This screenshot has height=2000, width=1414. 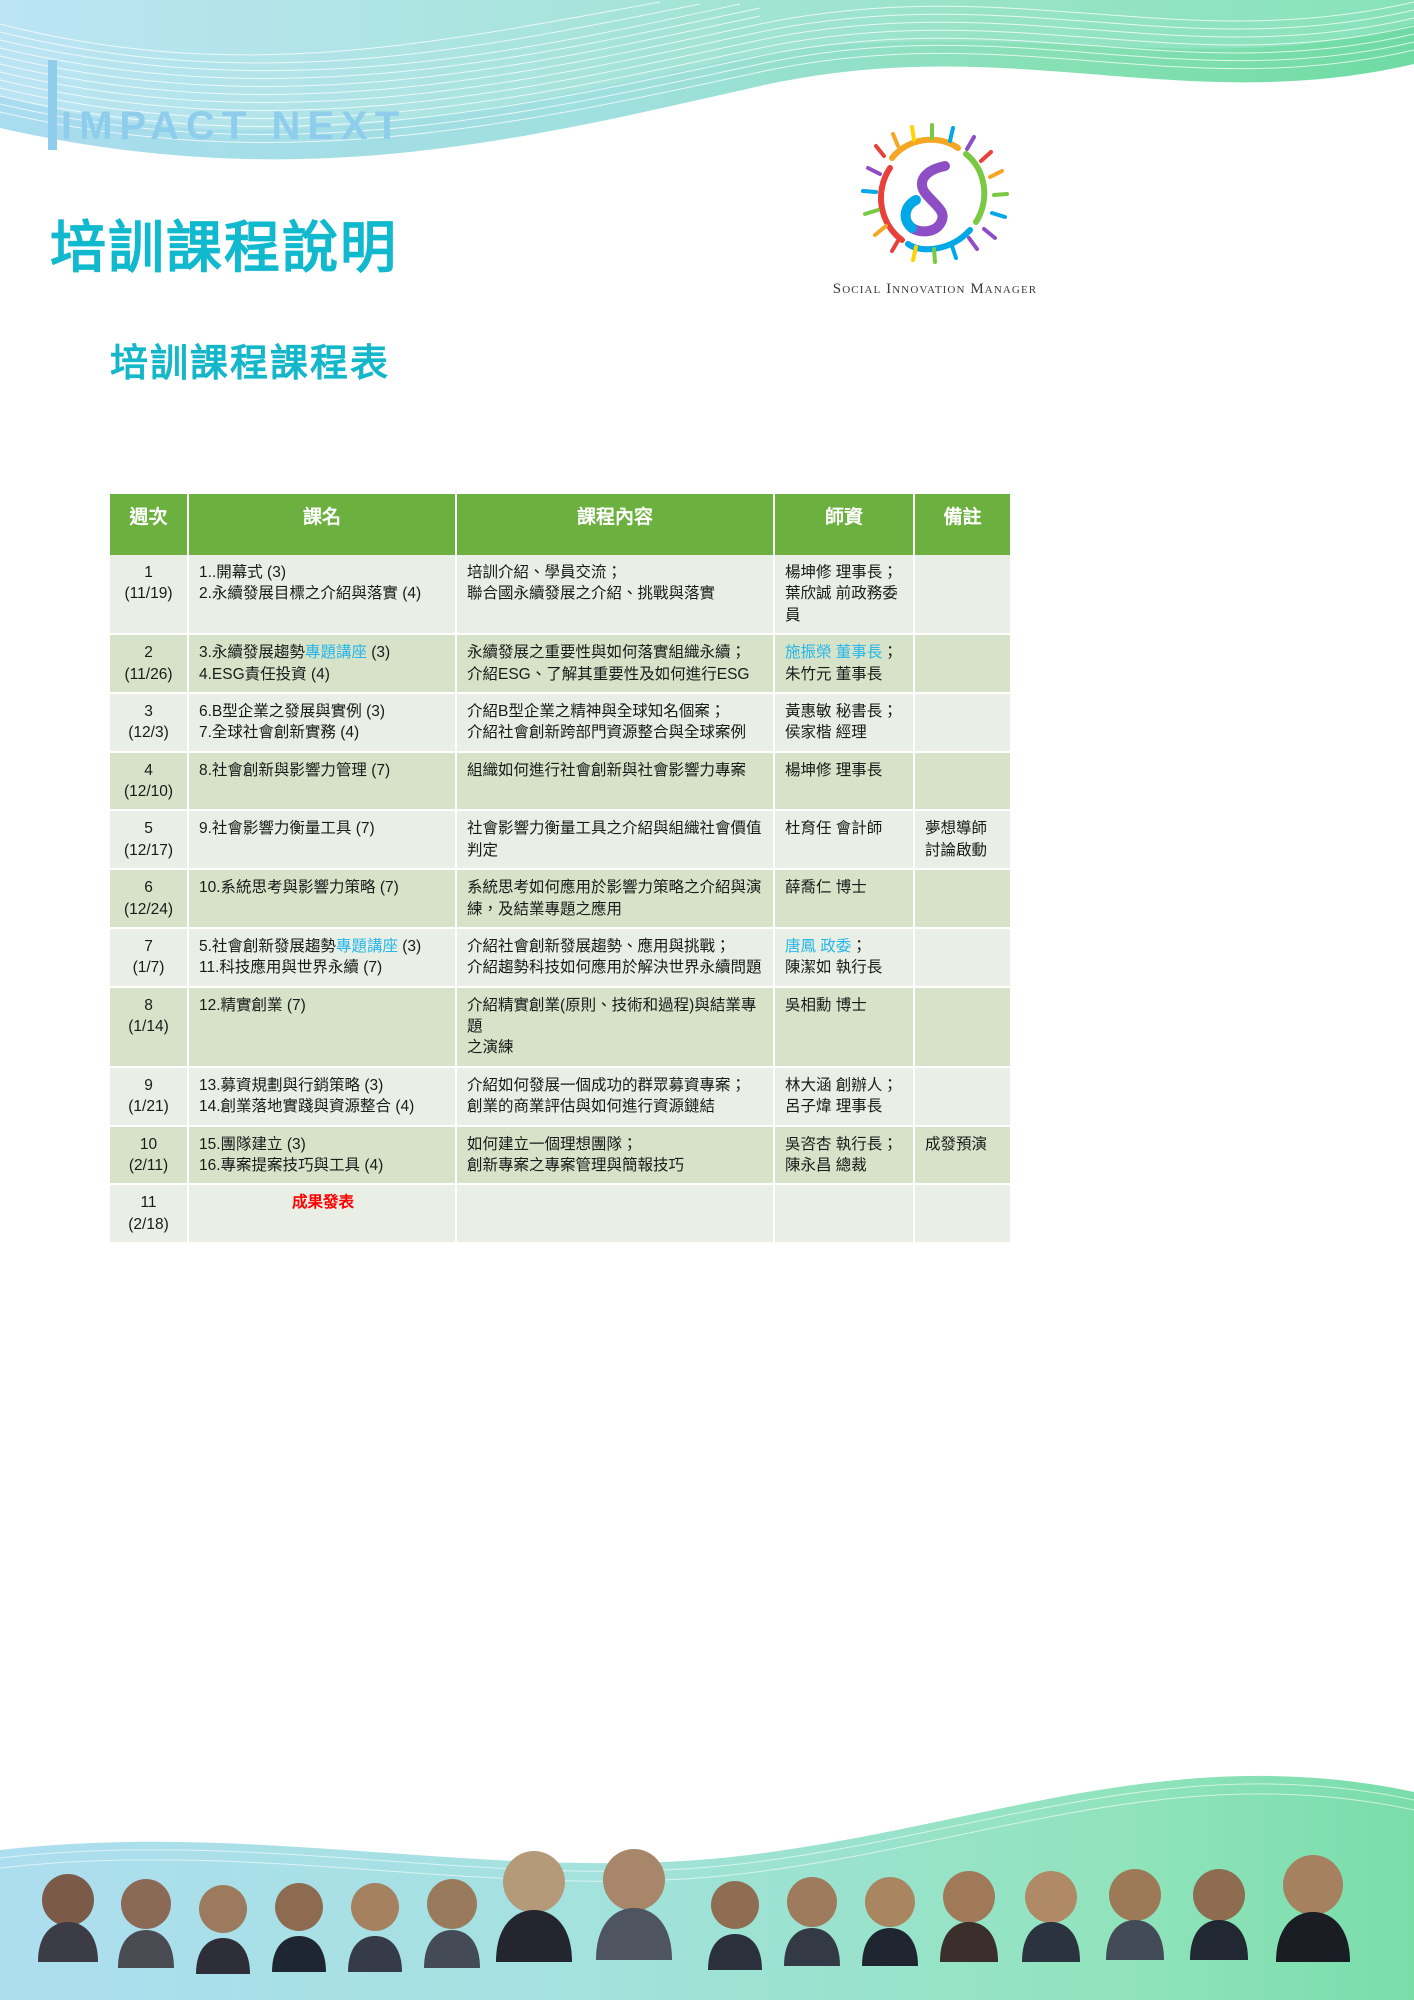 I want to click on cell-week: 6 (12/24), so click(x=149, y=898).